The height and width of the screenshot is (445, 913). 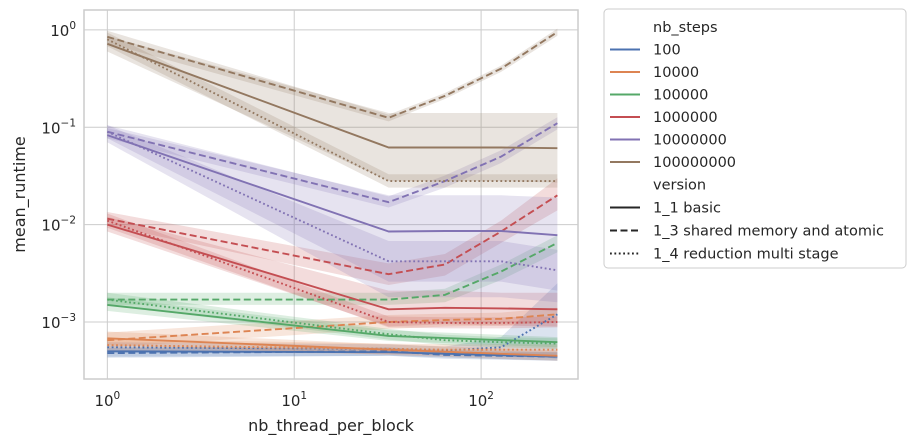 What do you see at coordinates (72, 26) in the screenshot?
I see `y-tick-exponent: 0` at bounding box center [72, 26].